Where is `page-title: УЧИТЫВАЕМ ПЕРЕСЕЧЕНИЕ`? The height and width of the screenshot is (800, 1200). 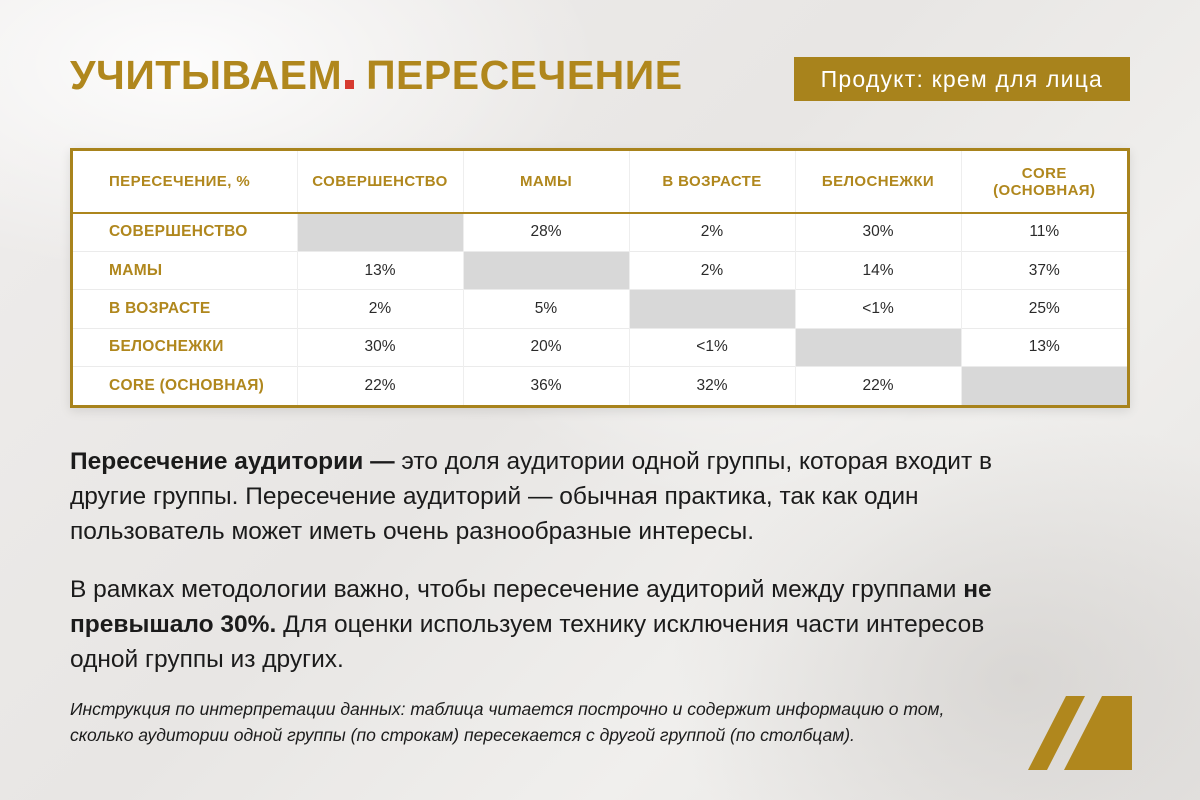
page-title: УЧИТЫВАЕМ ПЕРЕСЕЧЕНИЕ is located at coordinates (376, 75).